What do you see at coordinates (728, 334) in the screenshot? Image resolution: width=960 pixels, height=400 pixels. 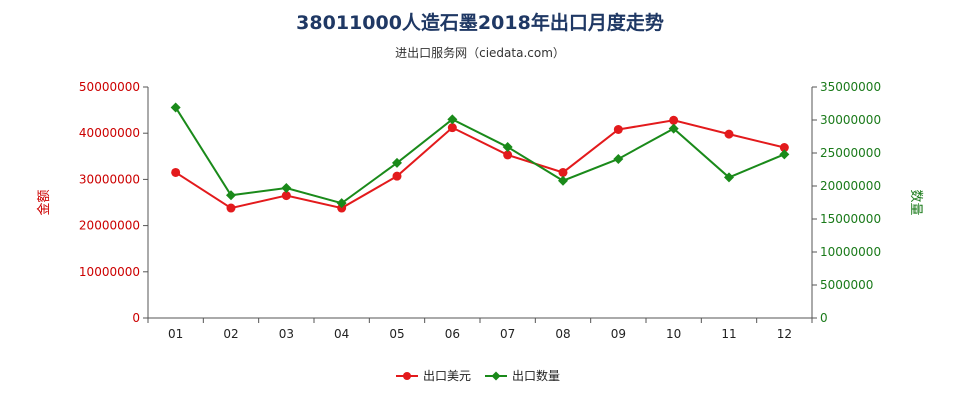 I see `x-tick-label: 11` at bounding box center [728, 334].